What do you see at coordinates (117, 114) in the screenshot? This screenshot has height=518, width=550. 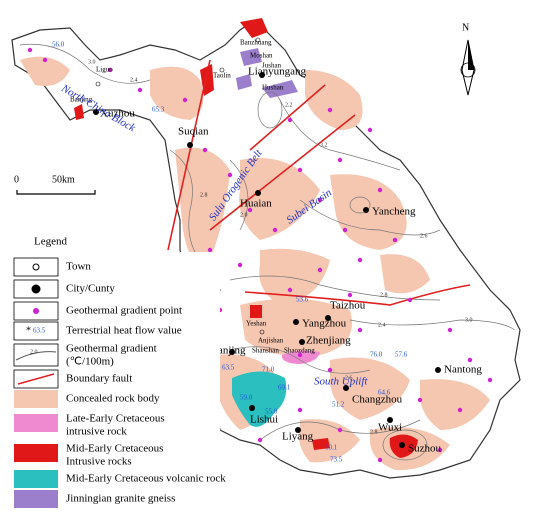 I see `city-label: Xuzhou` at bounding box center [117, 114].